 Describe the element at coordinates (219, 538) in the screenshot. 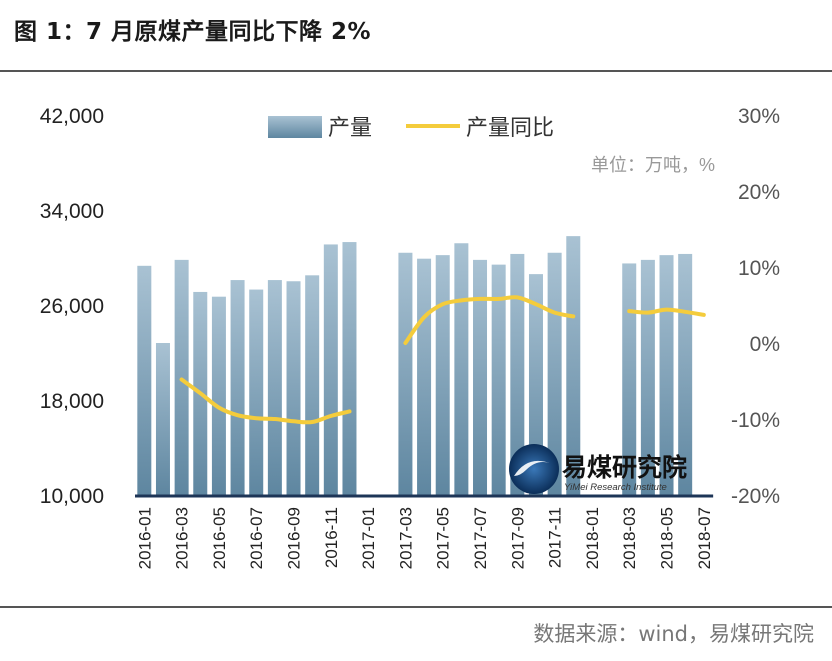

I see `x-tick-label: 2016-05` at that location.